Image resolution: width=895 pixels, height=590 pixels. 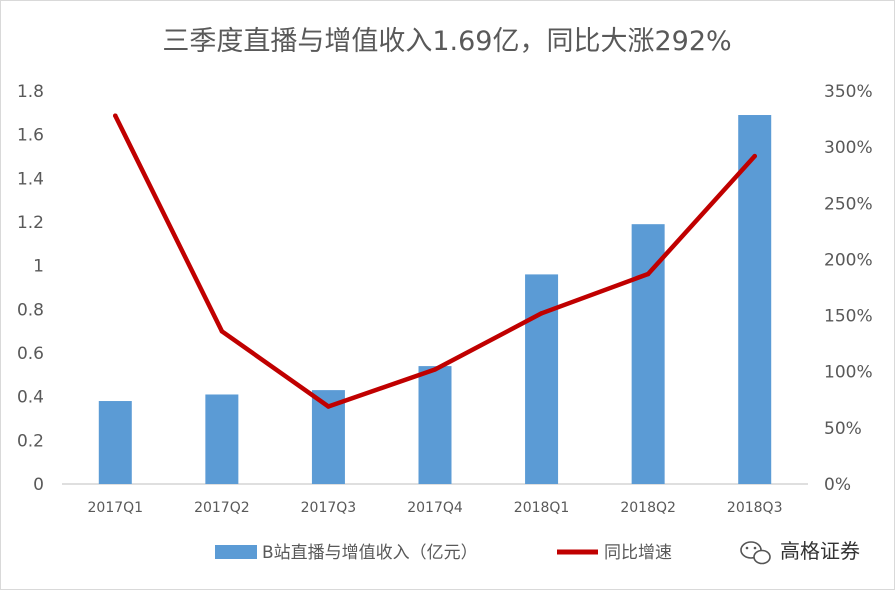 I want to click on y-left-tick-label: 1.8, so click(x=30, y=92).